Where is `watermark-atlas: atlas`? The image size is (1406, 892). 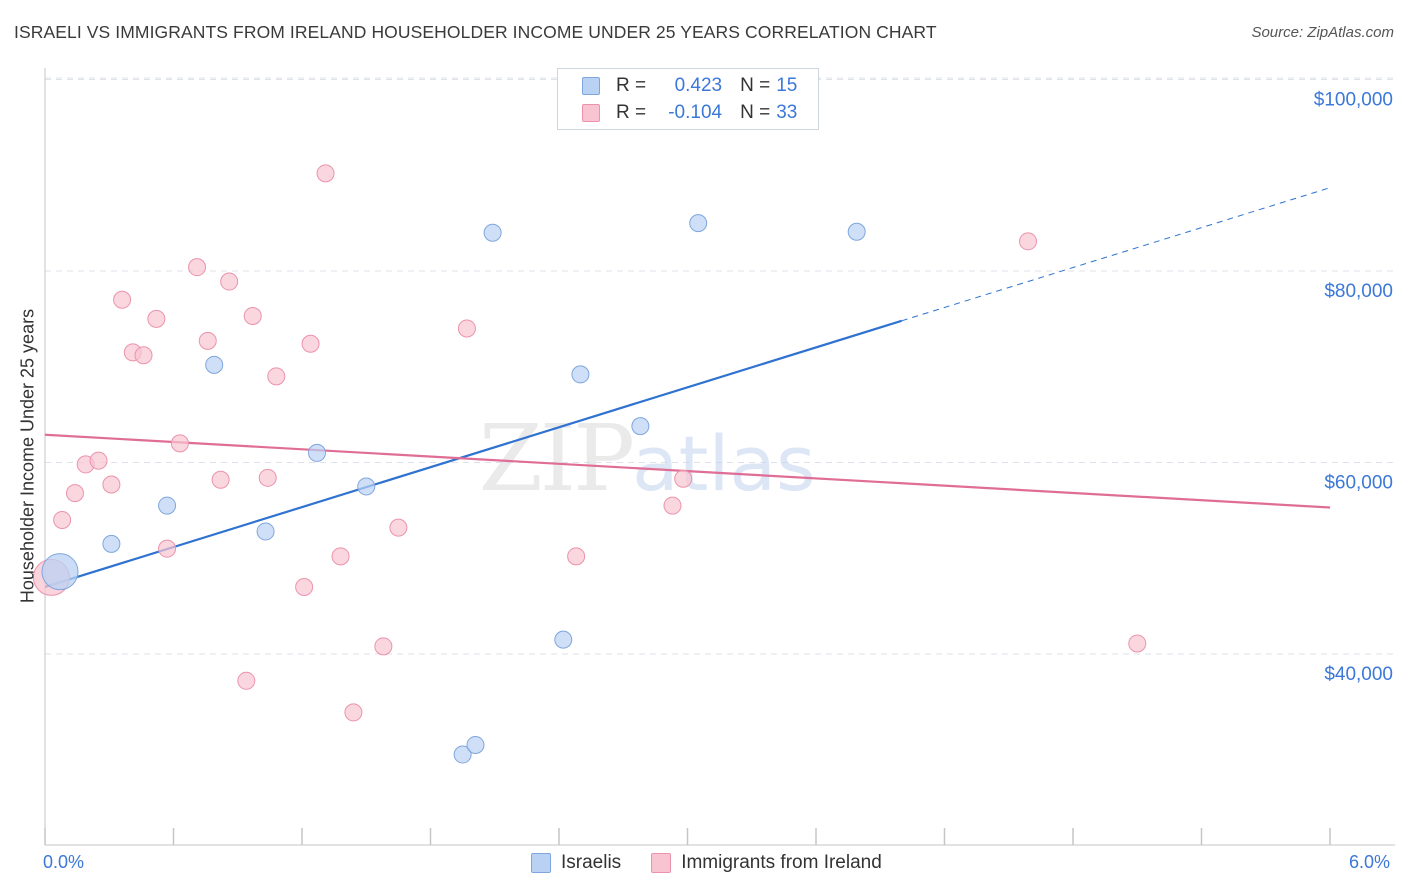
watermark-atlas: atlas is located at coordinates (724, 463).